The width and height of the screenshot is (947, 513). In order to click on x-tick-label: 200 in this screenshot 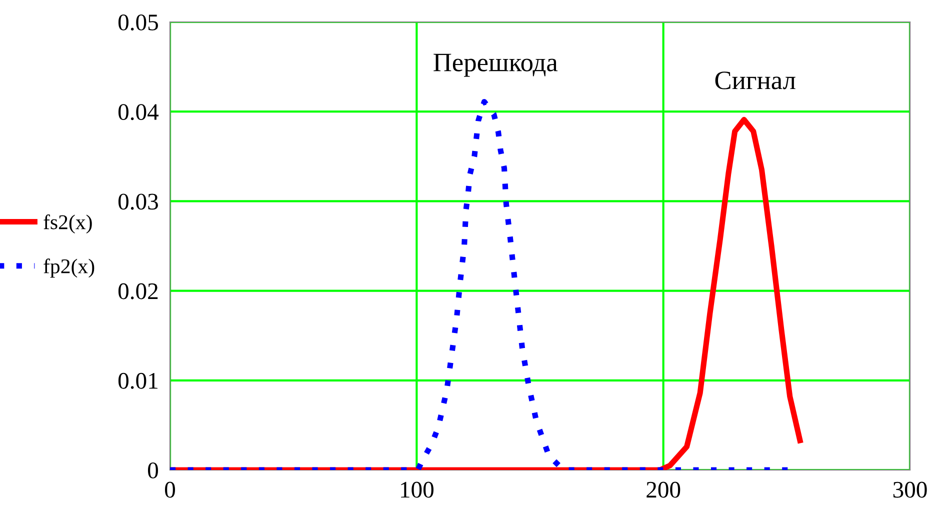, I will do `click(663, 490)`.